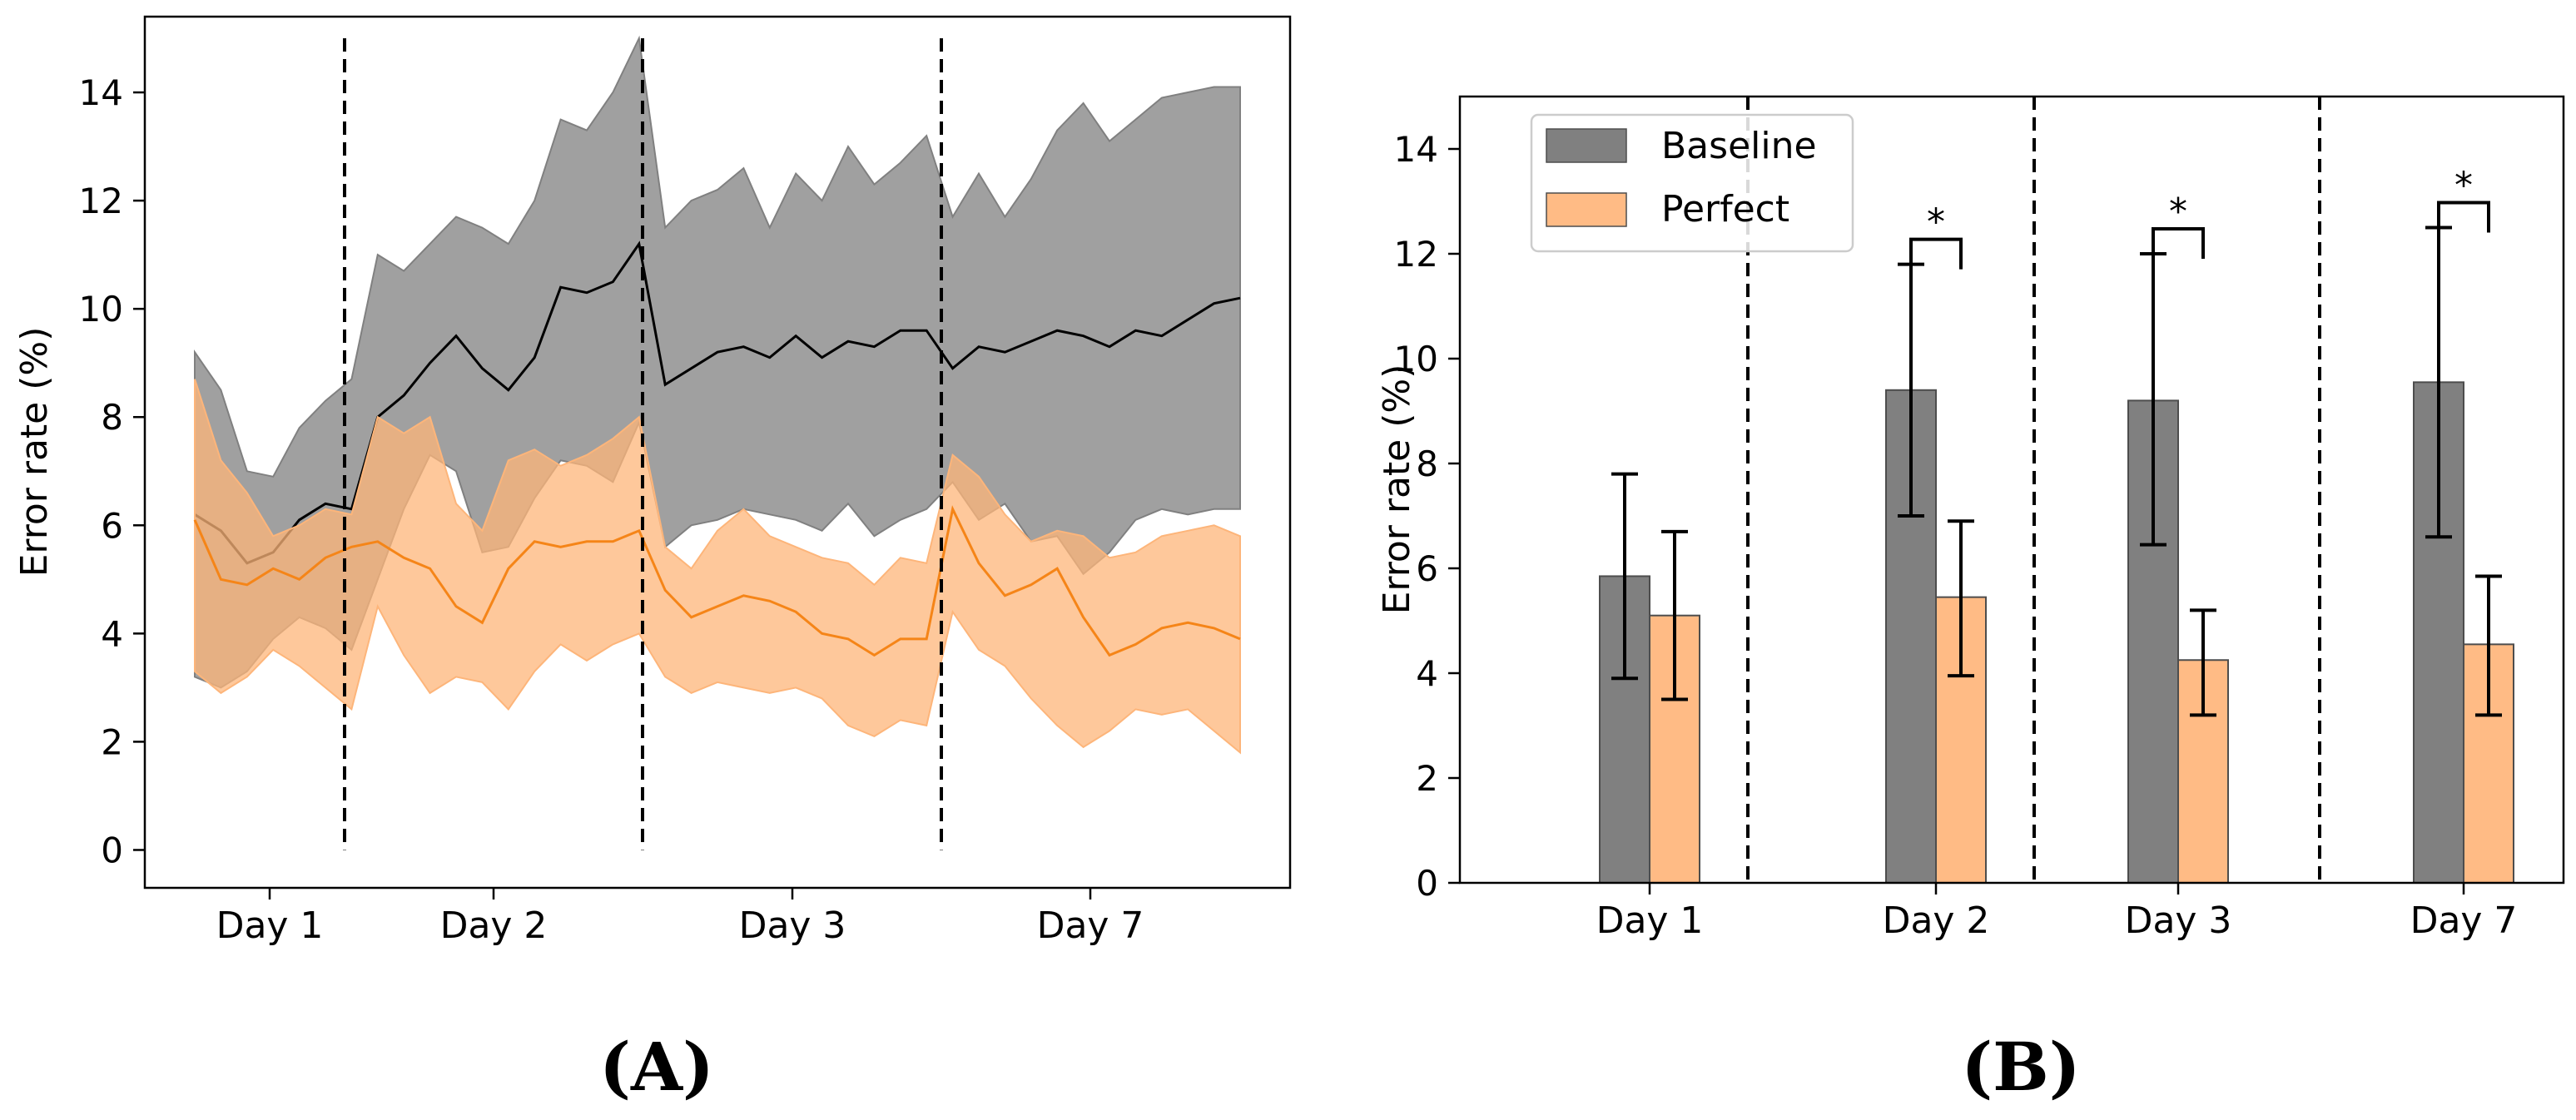 The width and height of the screenshot is (2576, 1120). I want to click on perfect-mean-line, so click(717, 581).